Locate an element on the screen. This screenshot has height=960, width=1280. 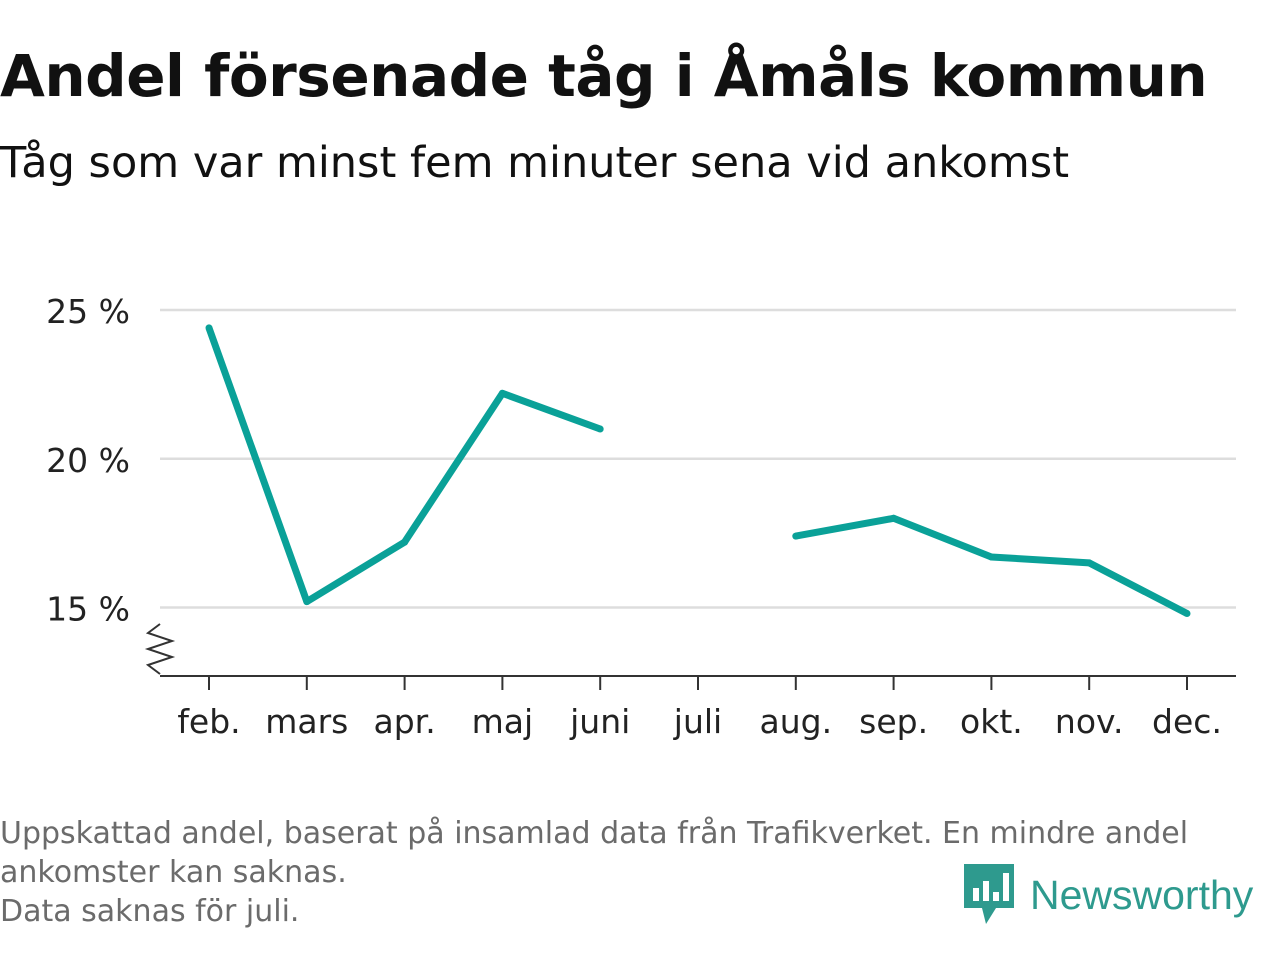
footnote-line: ankomster kan saknas. is located at coordinates (173, 872).